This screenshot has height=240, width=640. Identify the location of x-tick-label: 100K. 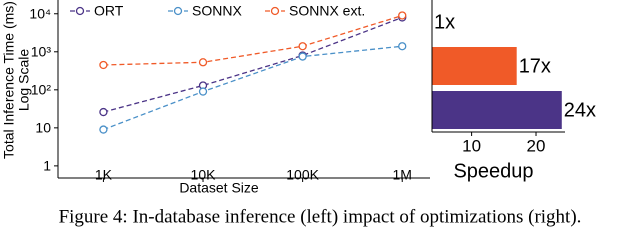
(302, 175).